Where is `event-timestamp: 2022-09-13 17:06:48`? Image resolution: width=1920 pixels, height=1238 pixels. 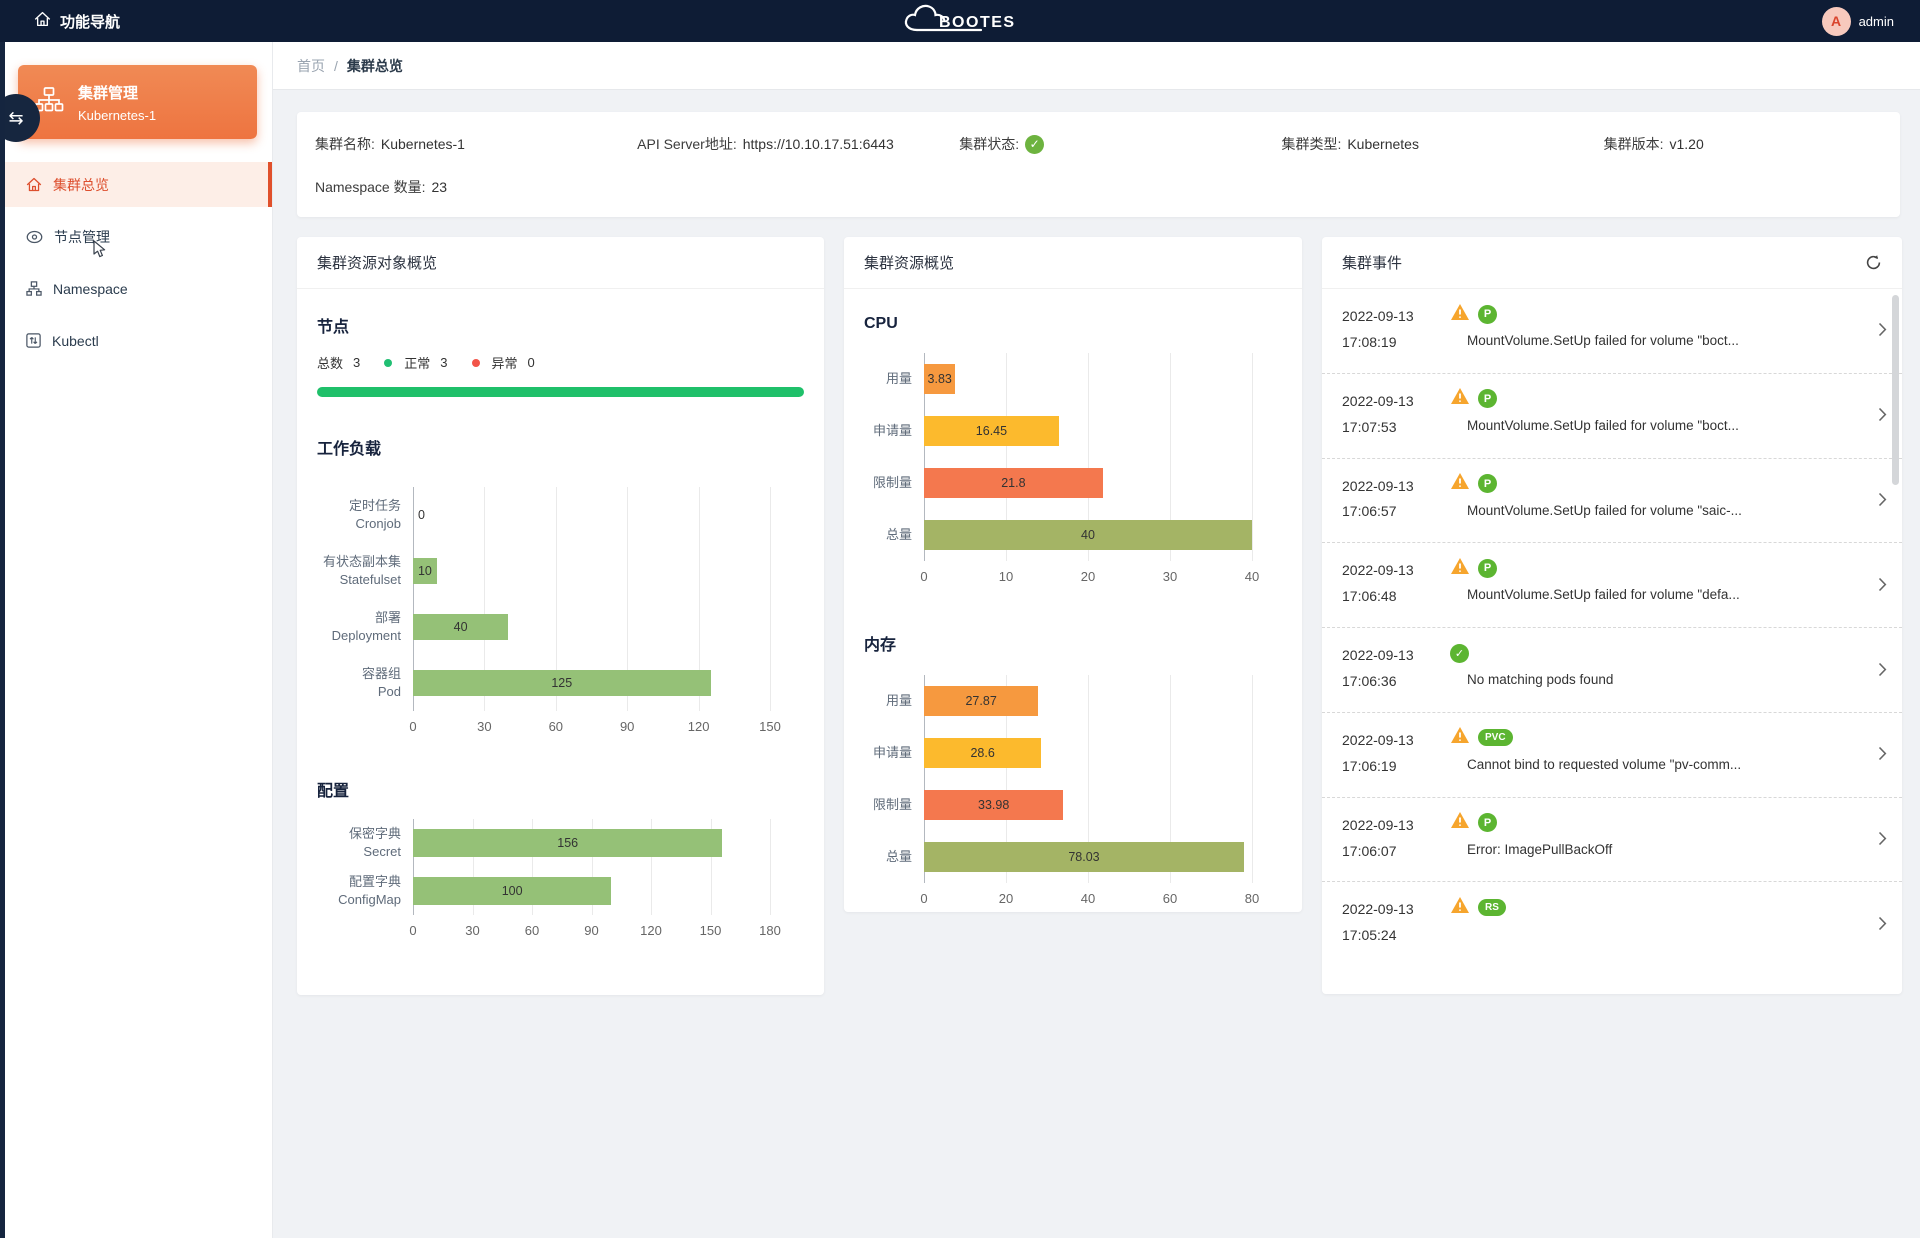
event-timestamp: 2022-09-13 17:06:48 is located at coordinates (1386, 584).